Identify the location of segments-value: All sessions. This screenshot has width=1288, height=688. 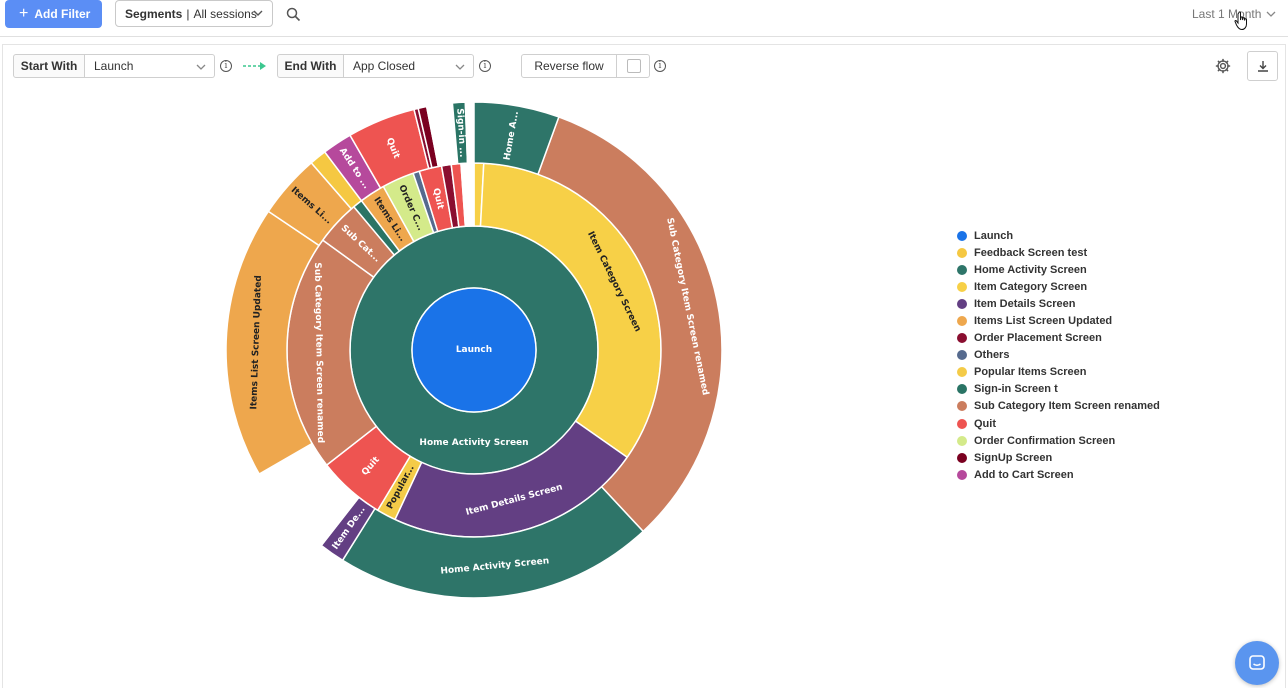
(225, 13).